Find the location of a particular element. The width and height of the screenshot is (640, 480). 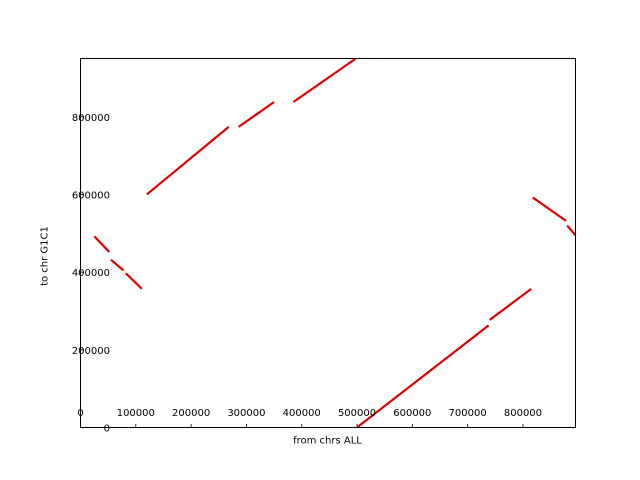

x-tick-label-4: 400000 is located at coordinates (302, 413).